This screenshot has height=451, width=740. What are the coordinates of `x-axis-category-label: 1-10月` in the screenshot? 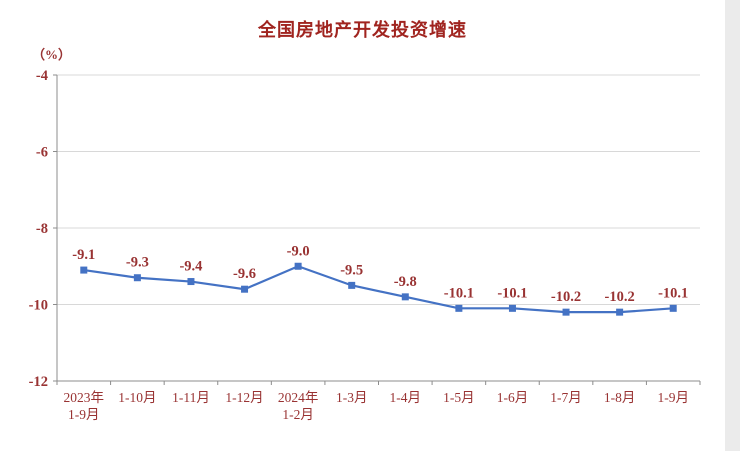 It's located at (137, 397).